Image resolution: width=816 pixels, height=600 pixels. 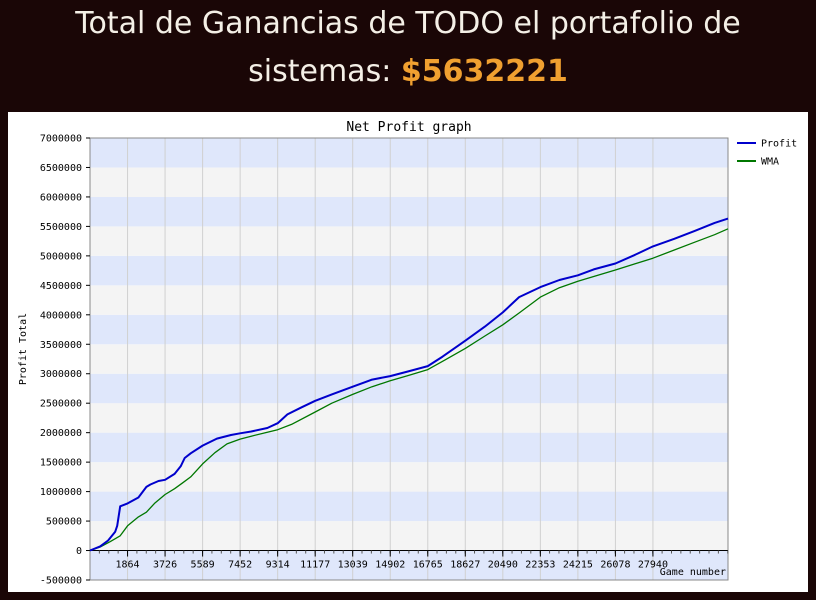 I want to click on headline-line-2: sistemas: $5632221, so click(x=408, y=71).